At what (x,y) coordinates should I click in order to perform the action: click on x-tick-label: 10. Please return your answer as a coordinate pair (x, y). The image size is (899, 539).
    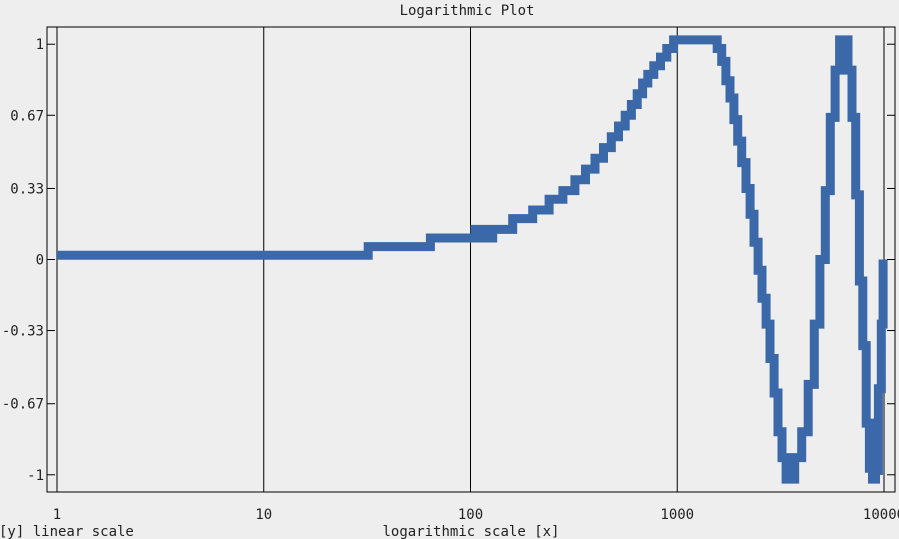
    Looking at the image, I should click on (263, 515).